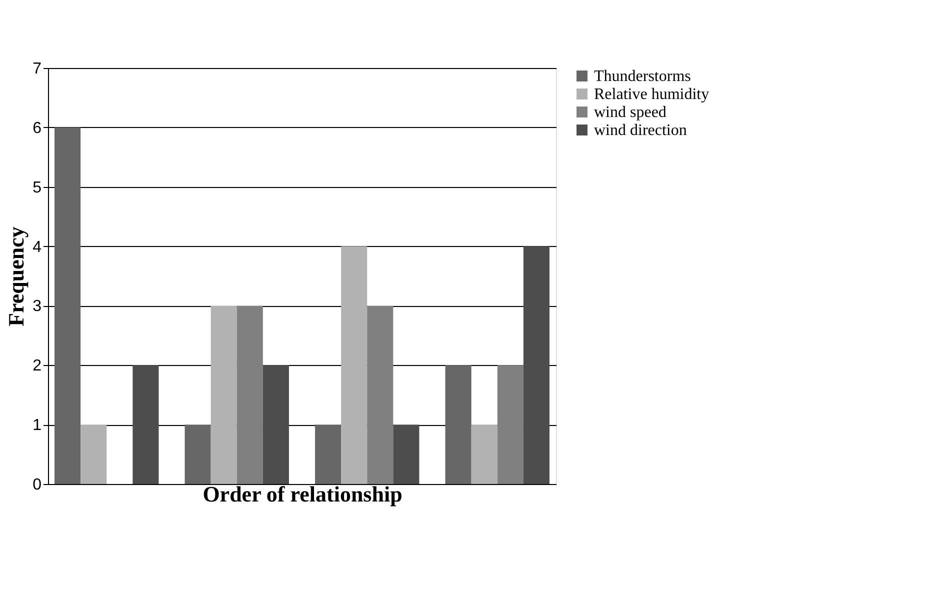  What do you see at coordinates (37, 128) in the screenshot?
I see `y-tick-label: 6` at bounding box center [37, 128].